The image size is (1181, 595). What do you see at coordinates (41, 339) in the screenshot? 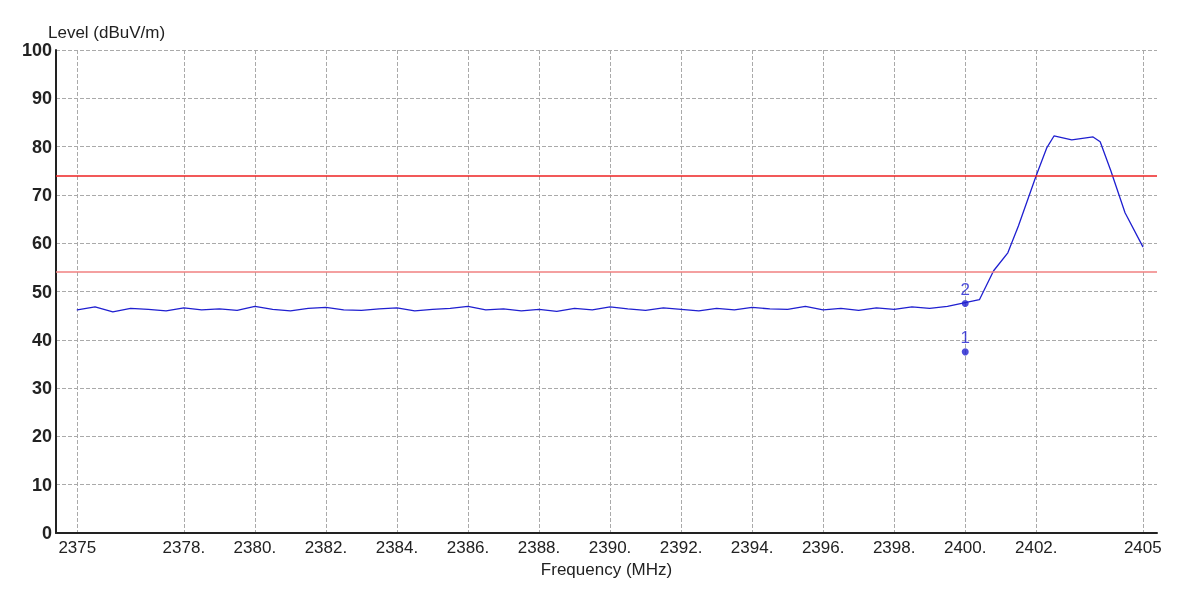
I see `y-tick-label: 40` at bounding box center [41, 339].